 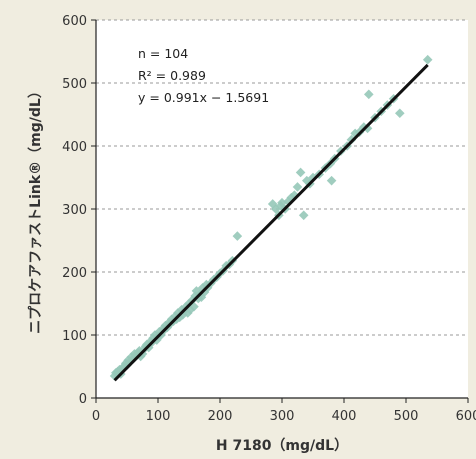 What do you see at coordinates (74, 147) in the screenshot?
I see `y-tick-label: 400` at bounding box center [74, 147].